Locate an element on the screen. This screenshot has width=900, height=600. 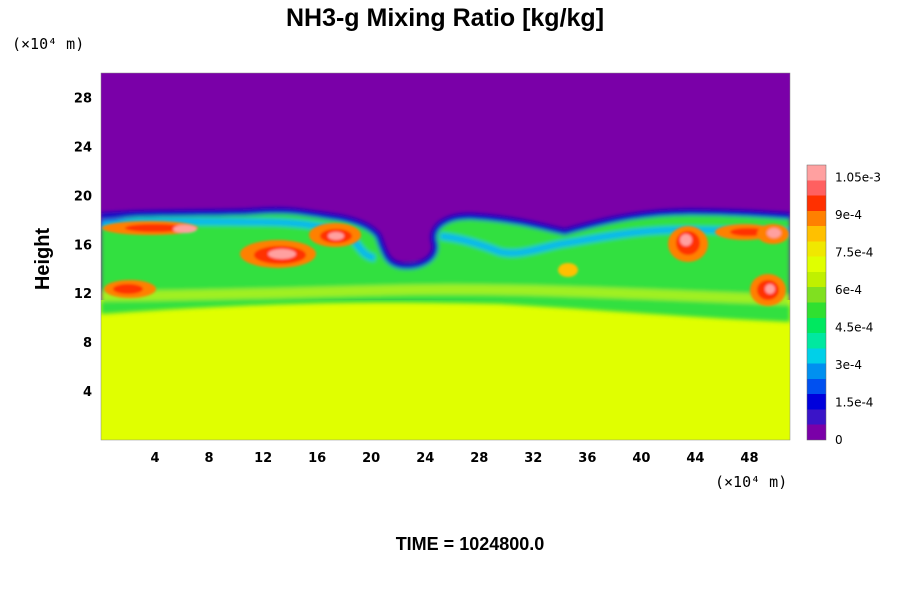
x-tick-label: 28 is located at coordinates (479, 458).